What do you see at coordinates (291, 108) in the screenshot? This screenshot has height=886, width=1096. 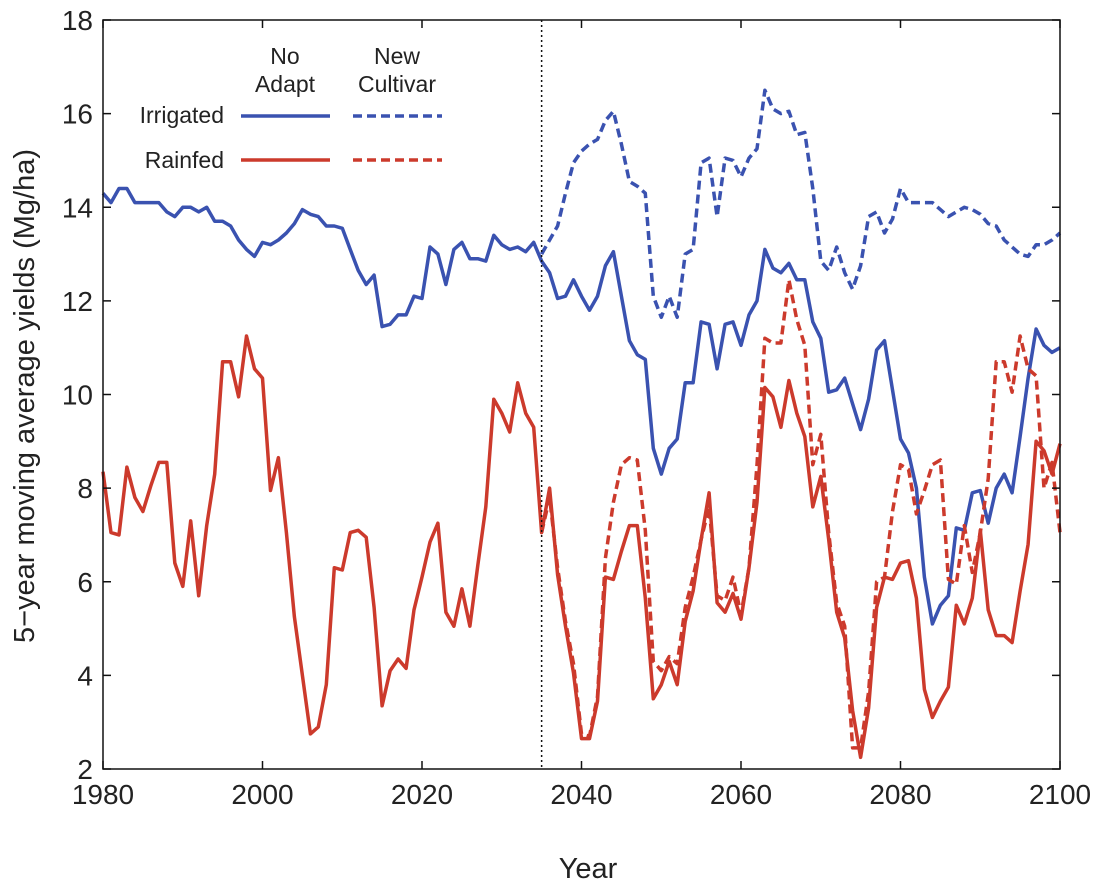 I see `legend: No Adapt New Cultivar Irrigated Rainfed` at bounding box center [291, 108].